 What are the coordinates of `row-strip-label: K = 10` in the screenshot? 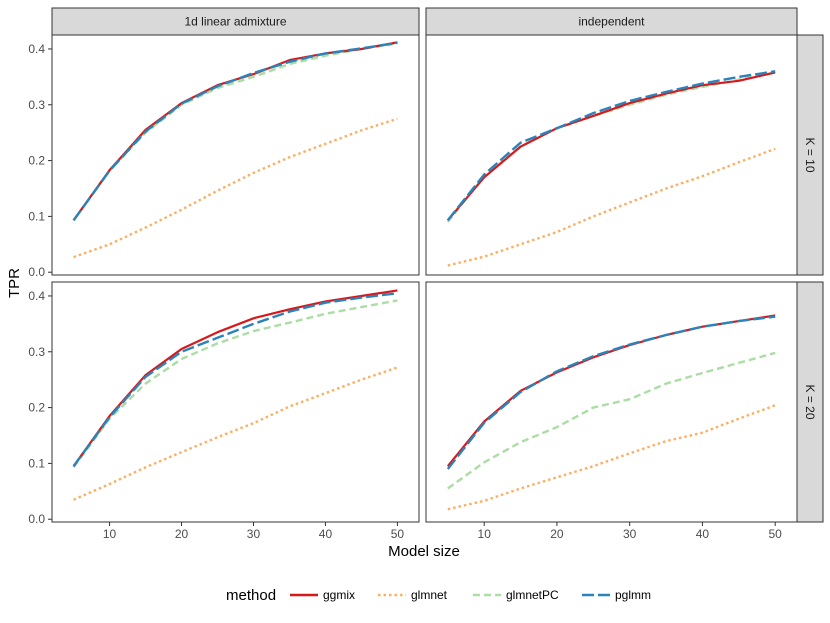 It's located at (810, 154).